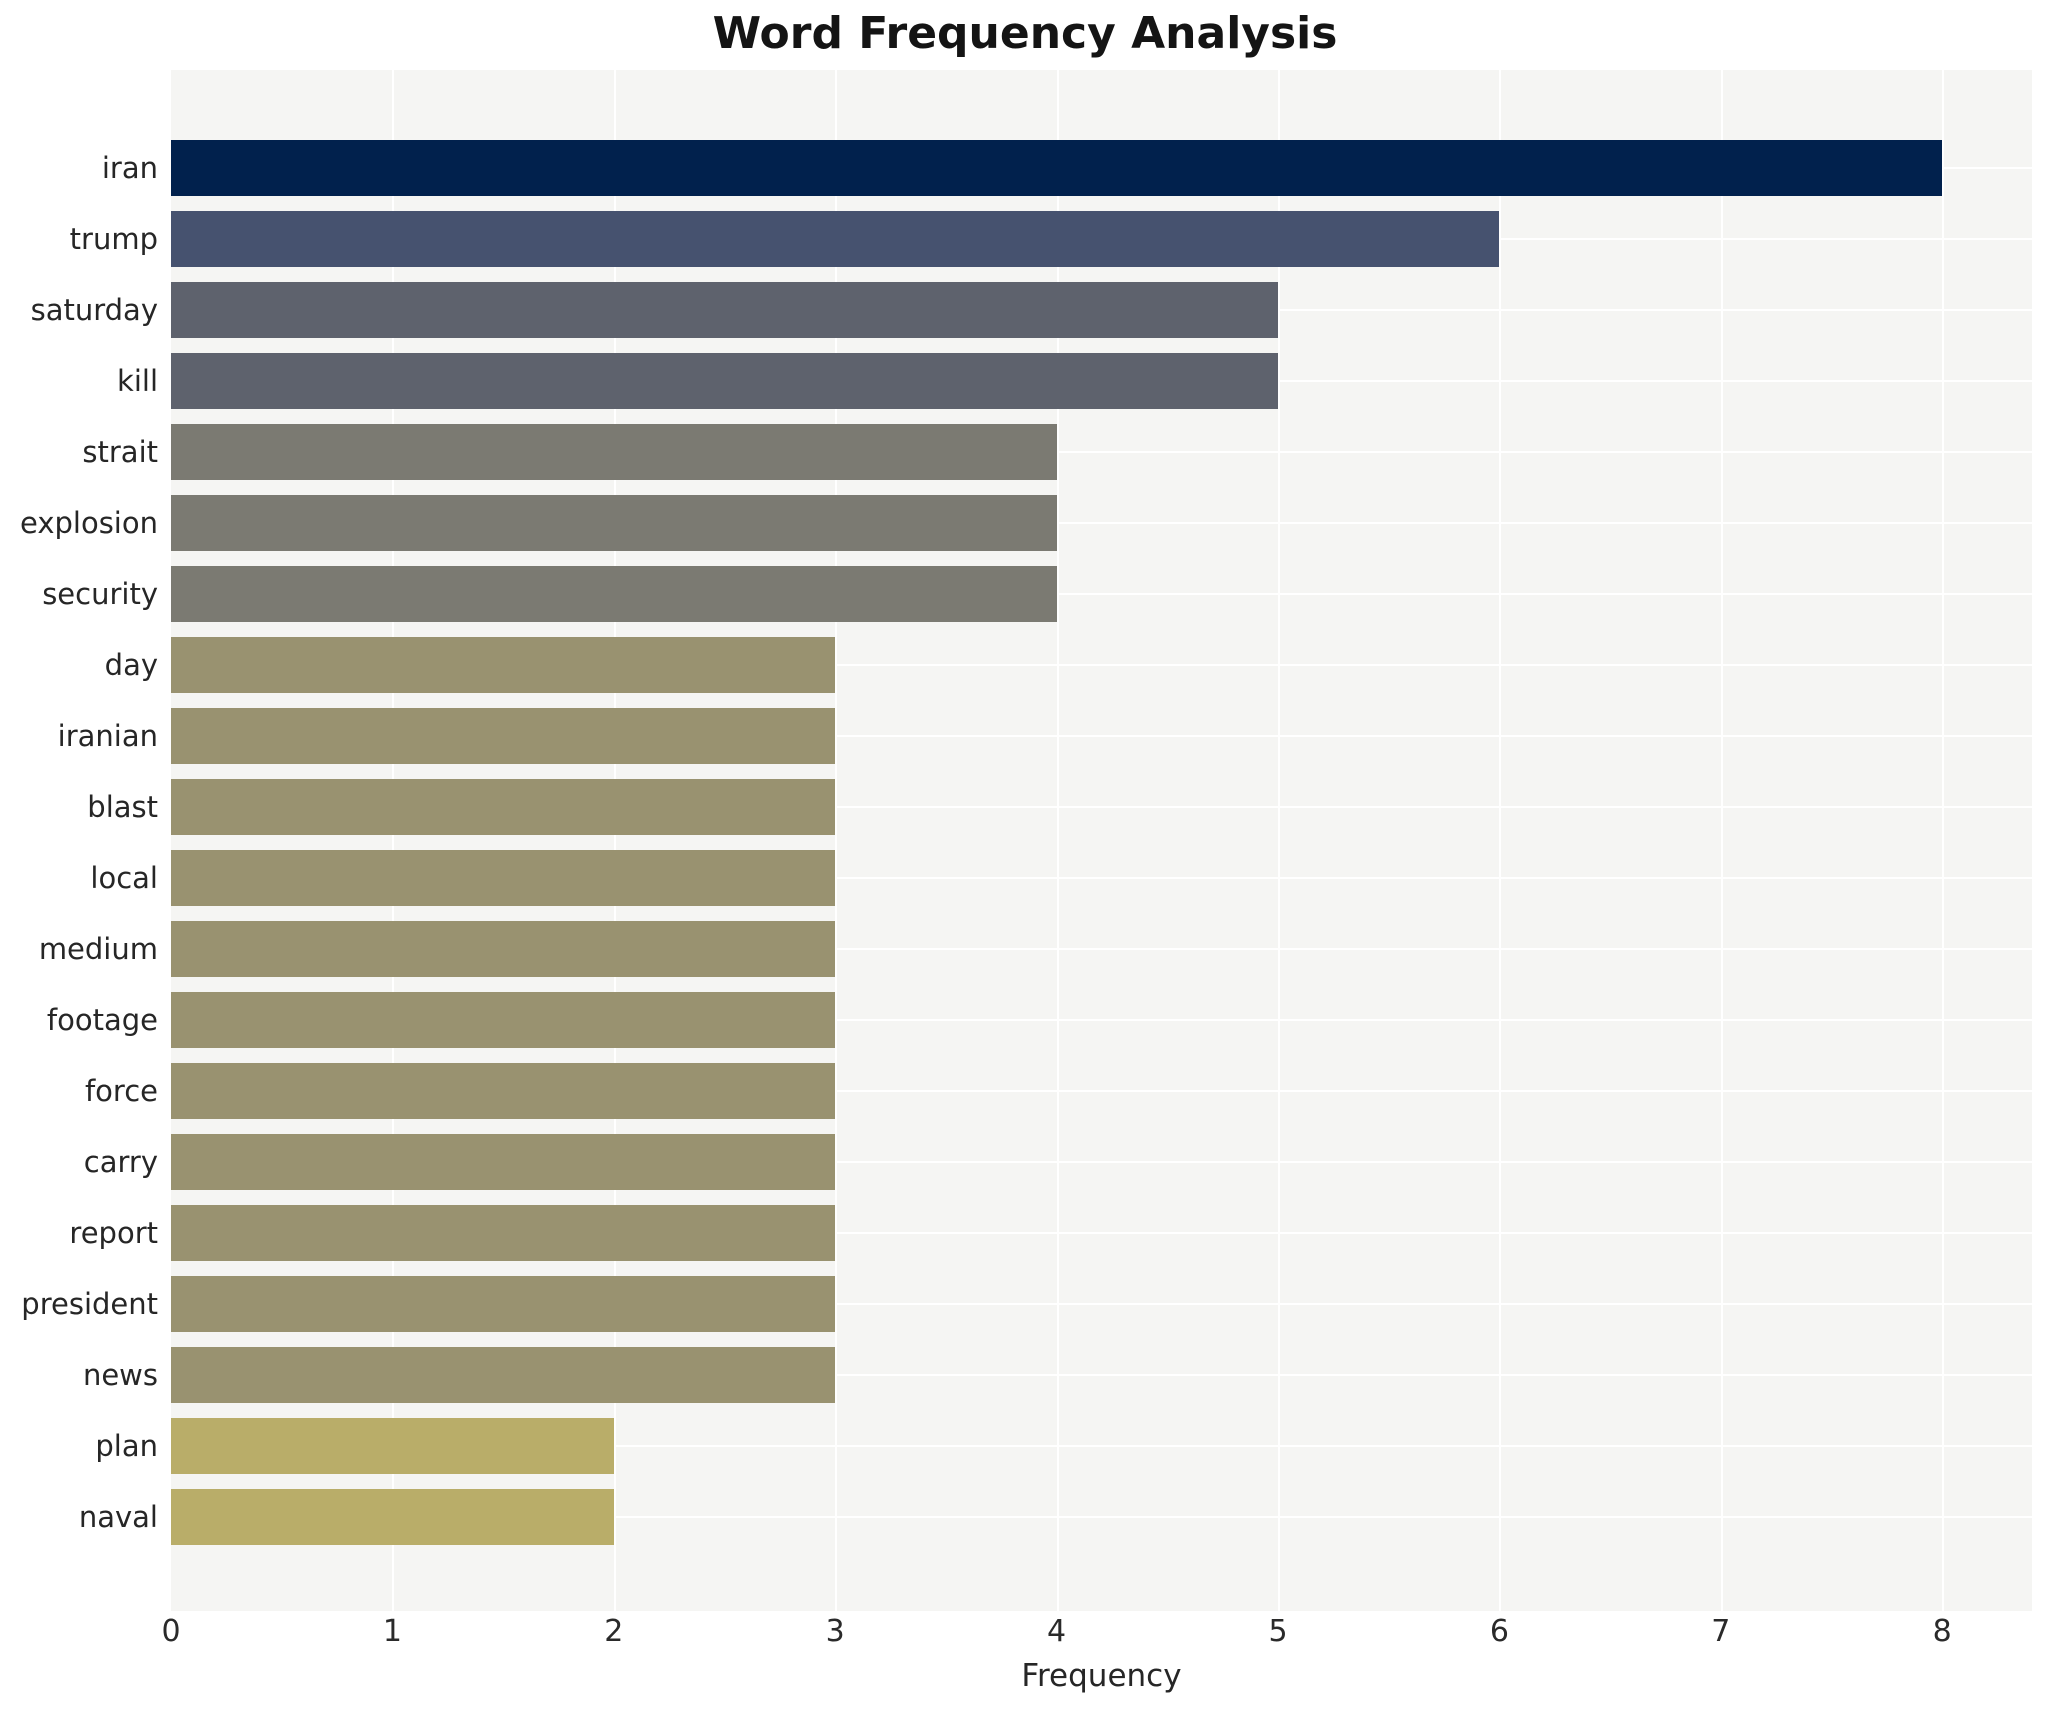  I want to click on y-label-local: local, so click(124, 878).